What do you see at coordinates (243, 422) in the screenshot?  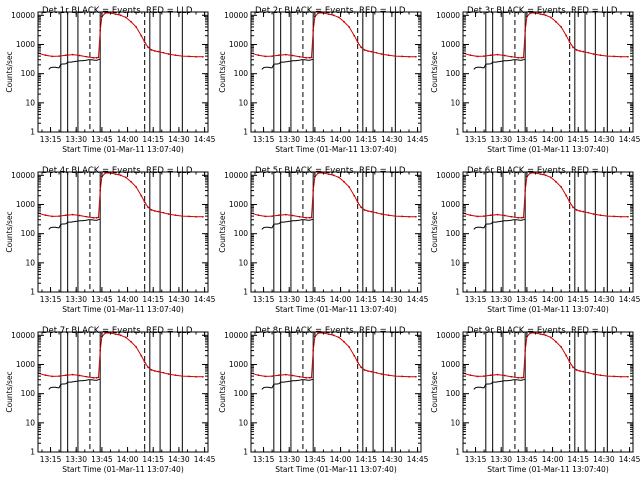 I see `y-tick-label: 10` at bounding box center [243, 422].